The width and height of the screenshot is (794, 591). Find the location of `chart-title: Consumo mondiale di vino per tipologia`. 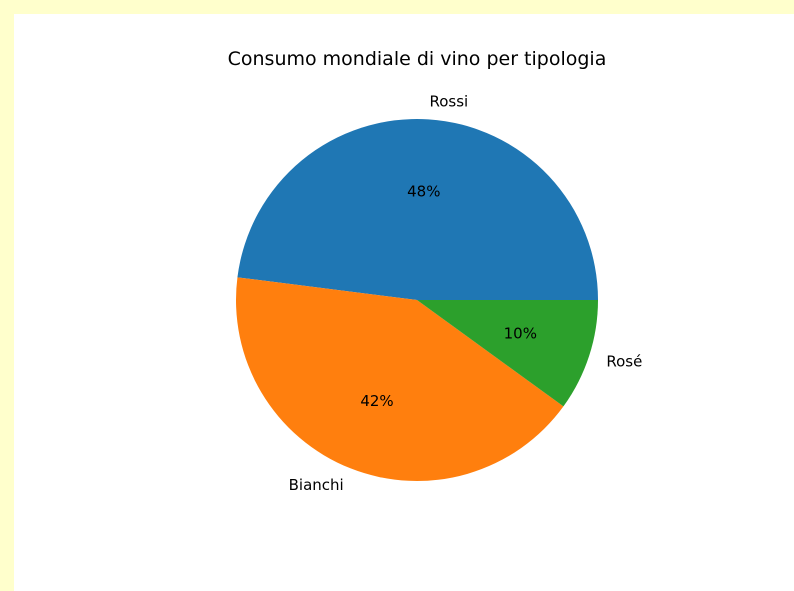

chart-title: Consumo mondiale di vino per tipologia is located at coordinates (417, 59).